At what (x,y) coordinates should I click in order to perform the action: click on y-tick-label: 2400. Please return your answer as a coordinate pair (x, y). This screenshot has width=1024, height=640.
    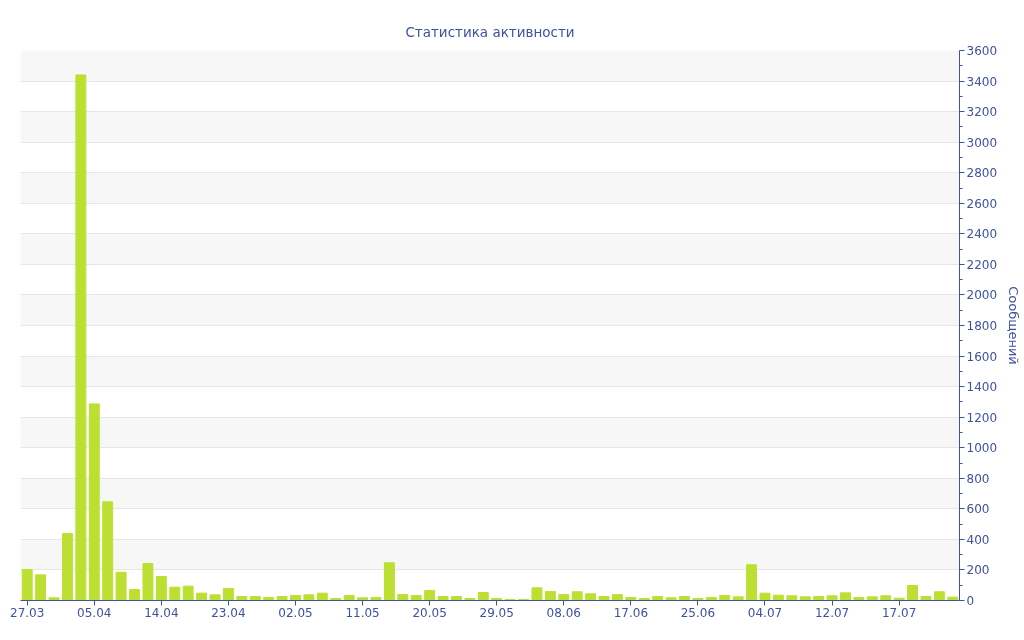
    Looking at the image, I should click on (982, 234).